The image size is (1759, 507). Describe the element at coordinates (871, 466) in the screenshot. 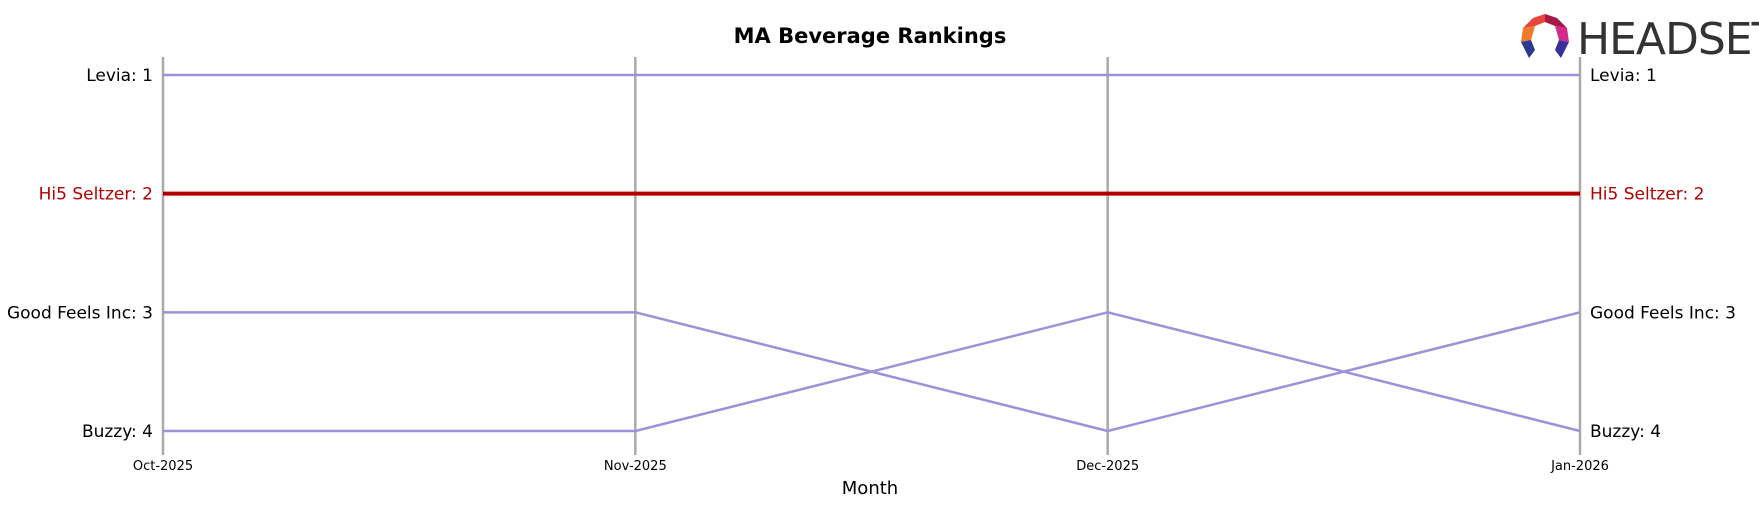

I see `x-axis-ticks: Oct-2025 Nov-2025 Dec-2025 Jan-2026` at that location.